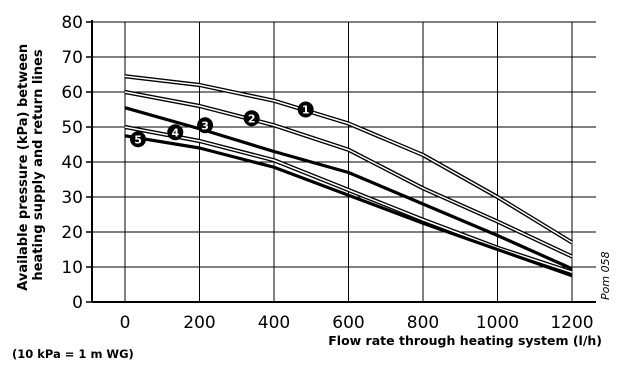 This screenshot has width=617, height=367. I want to click on x-axis-label: Flow rate through heating system (l/h), so click(465, 340).